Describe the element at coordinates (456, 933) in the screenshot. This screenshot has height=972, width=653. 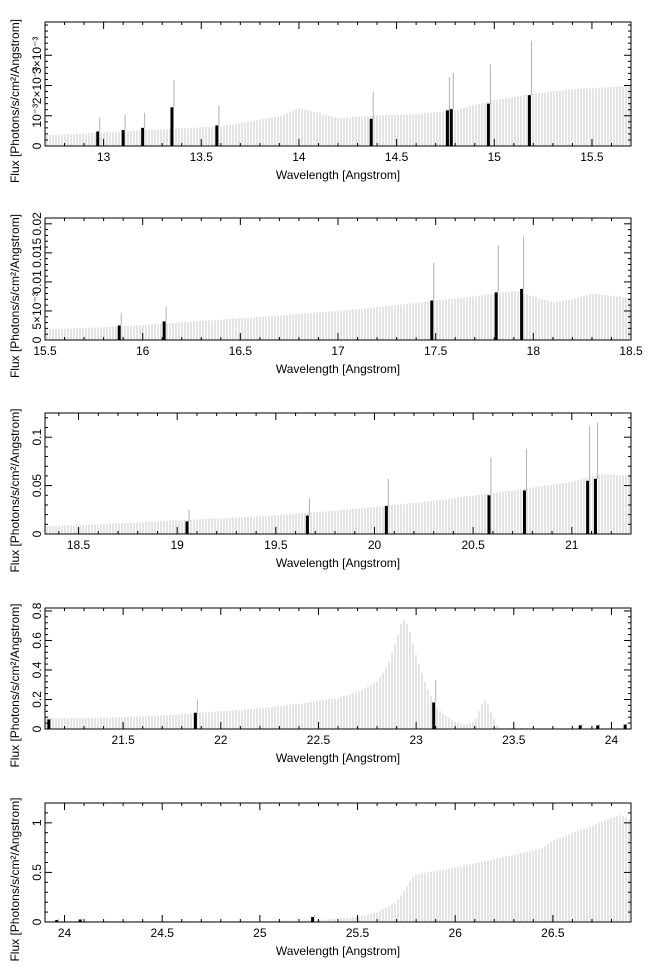
I see `x-tick-label: 26` at that location.